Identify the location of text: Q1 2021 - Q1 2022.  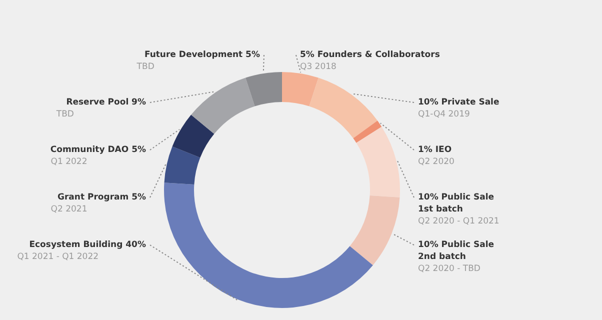
(58, 257).